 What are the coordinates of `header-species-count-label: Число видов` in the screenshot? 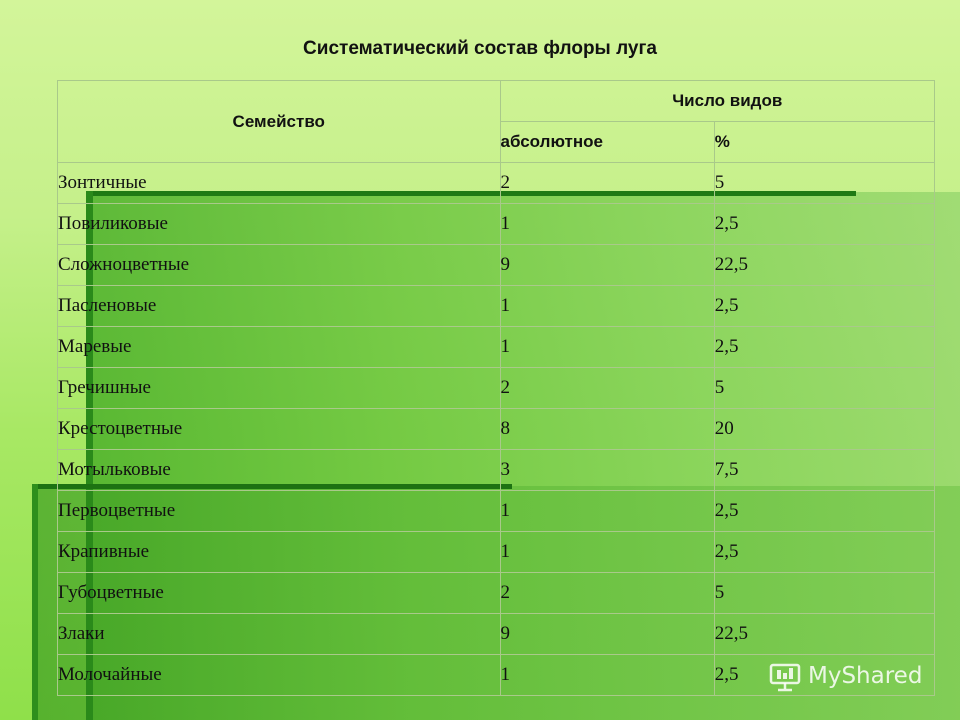 It's located at (727, 100).